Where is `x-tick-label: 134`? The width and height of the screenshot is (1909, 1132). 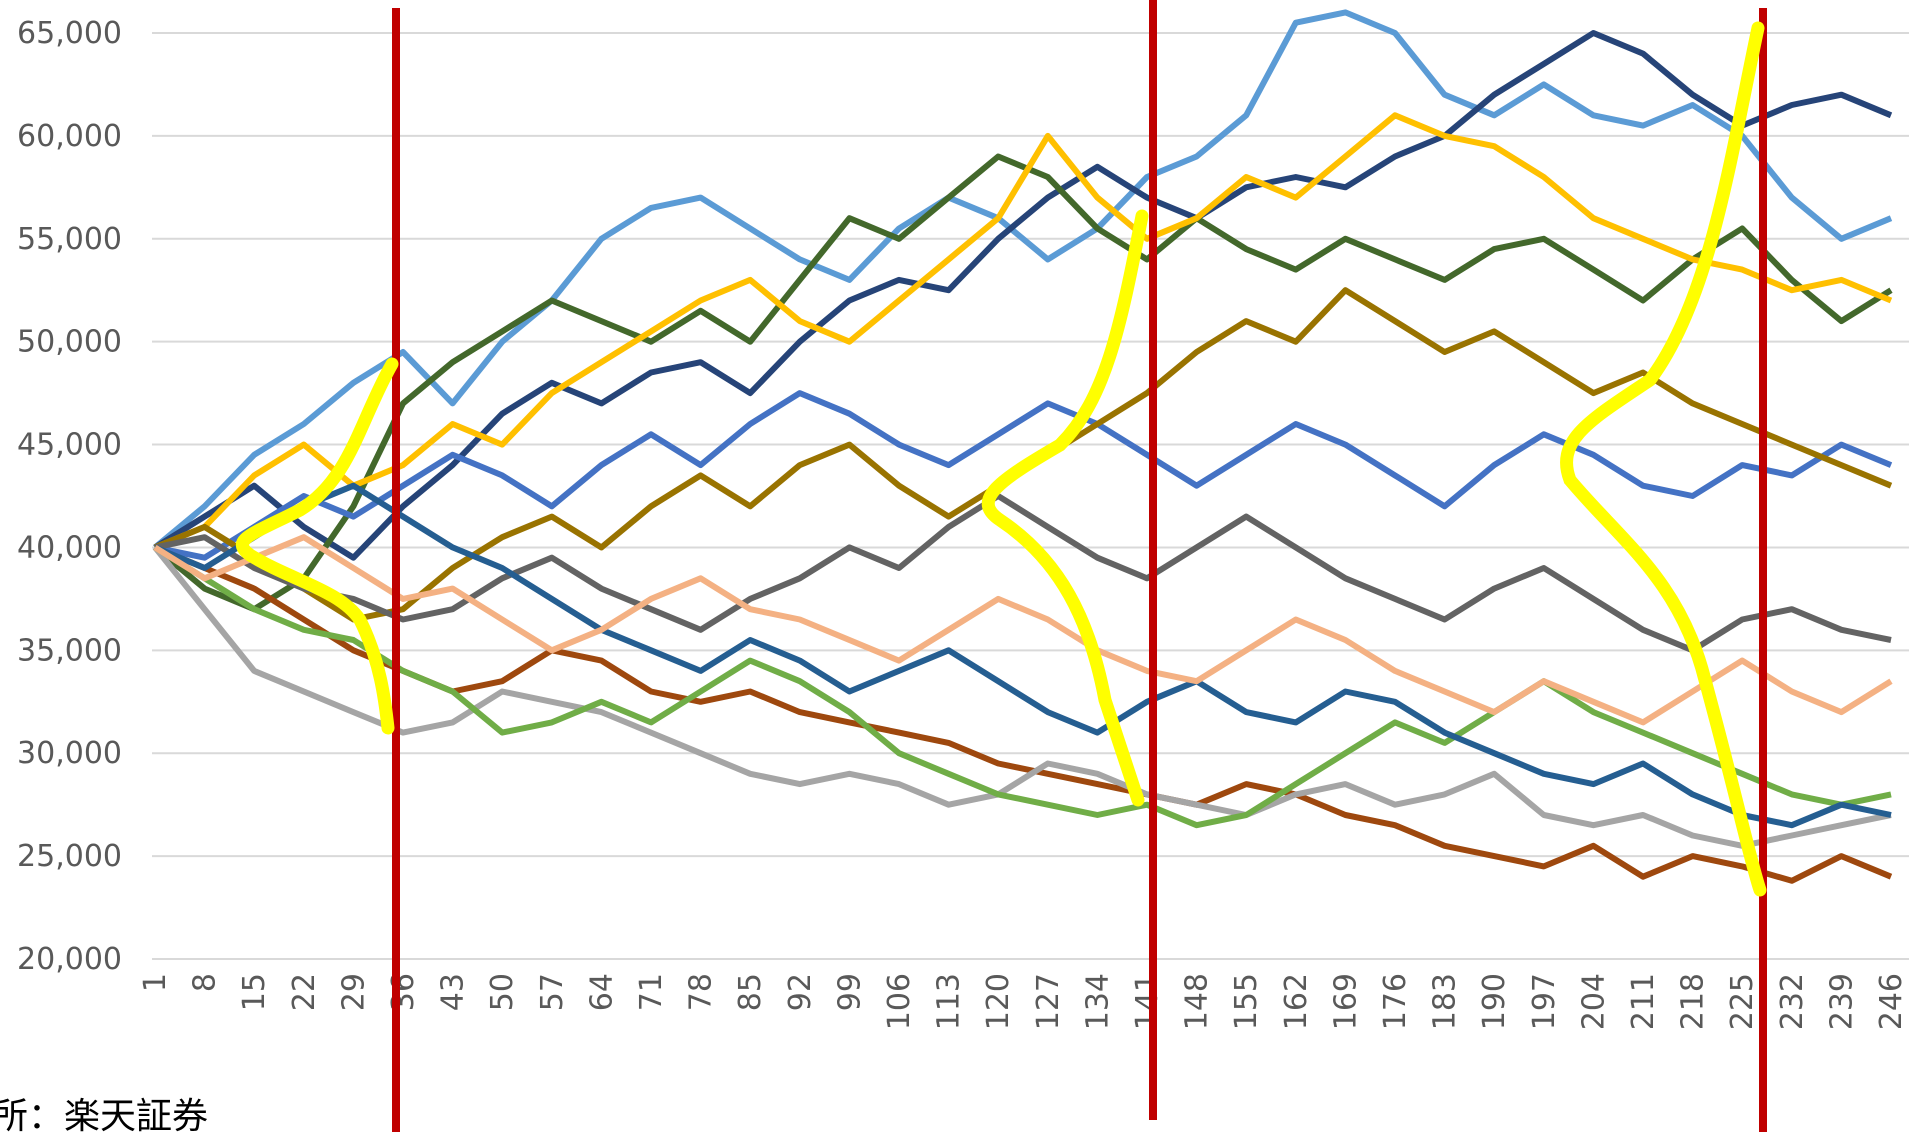 x-tick-label: 134 is located at coordinates (1097, 1001).